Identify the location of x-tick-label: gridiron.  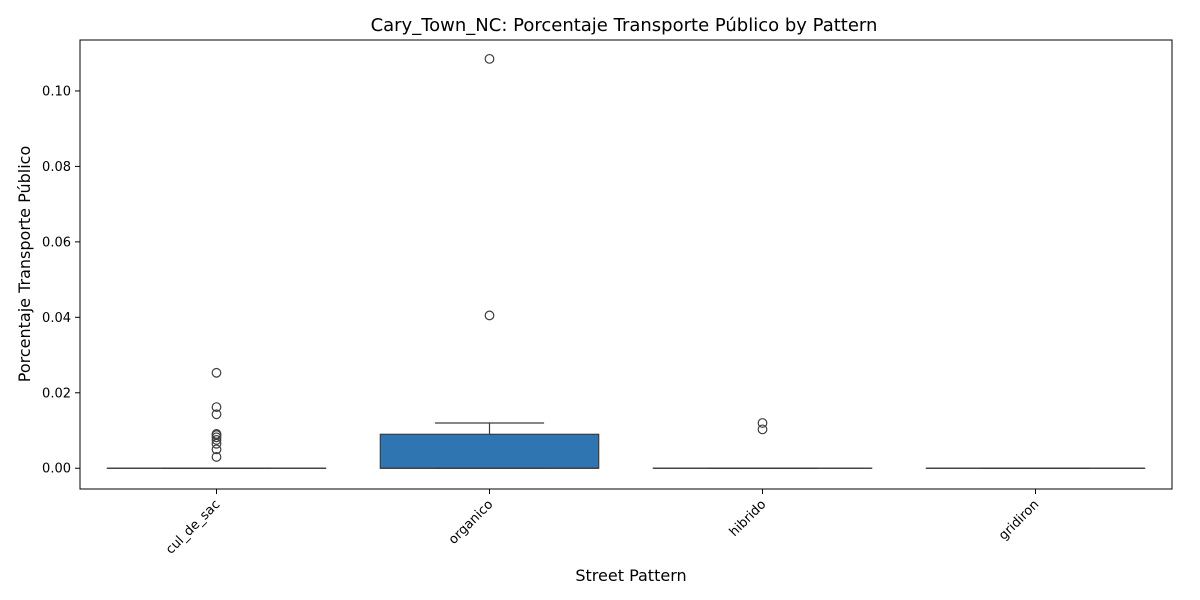
(1019, 520).